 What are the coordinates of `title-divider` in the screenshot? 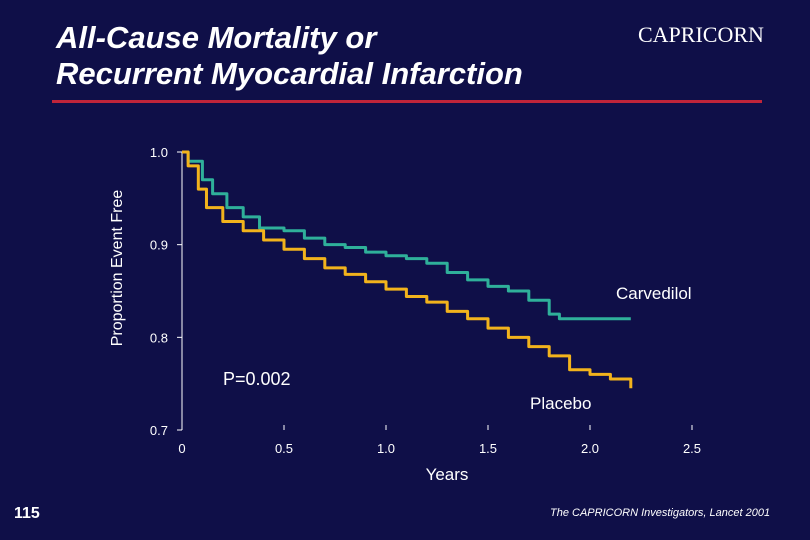 It's located at (407, 101).